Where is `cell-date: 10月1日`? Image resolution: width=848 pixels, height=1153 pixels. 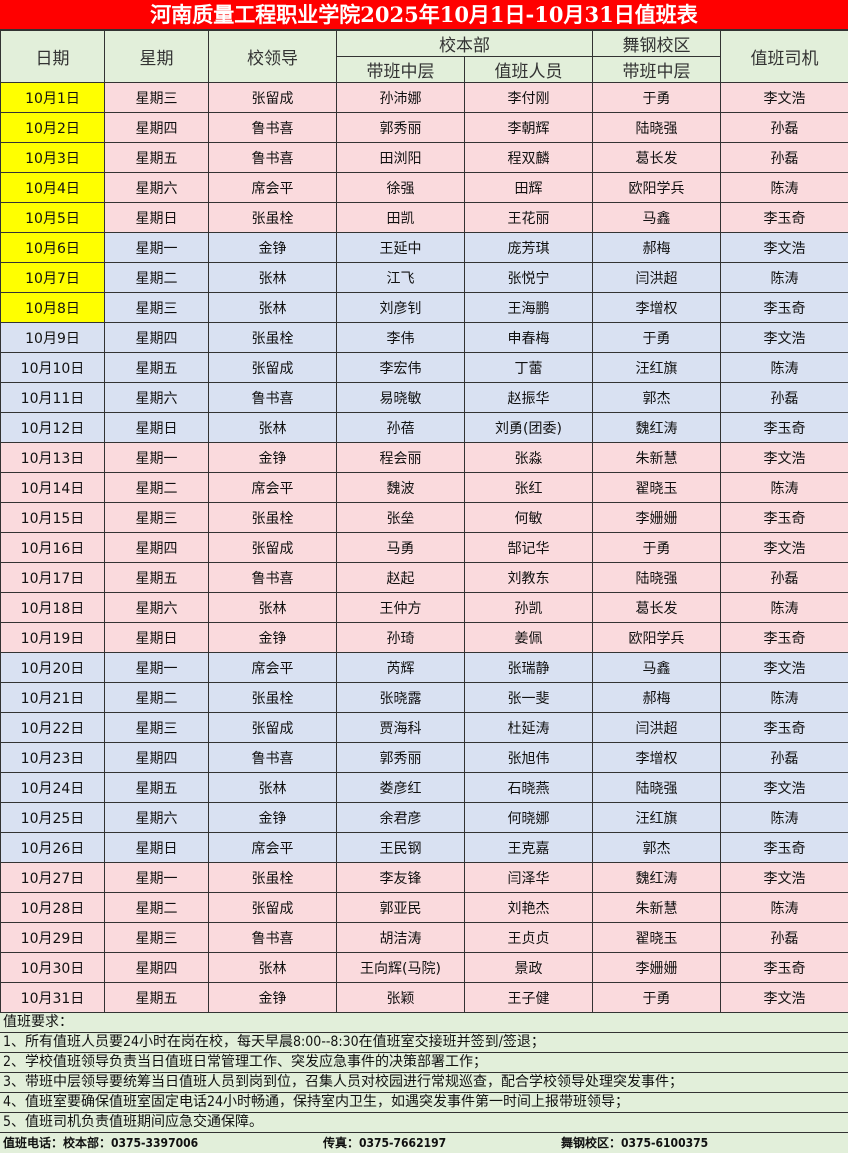 cell-date: 10月1日 is located at coordinates (53, 98).